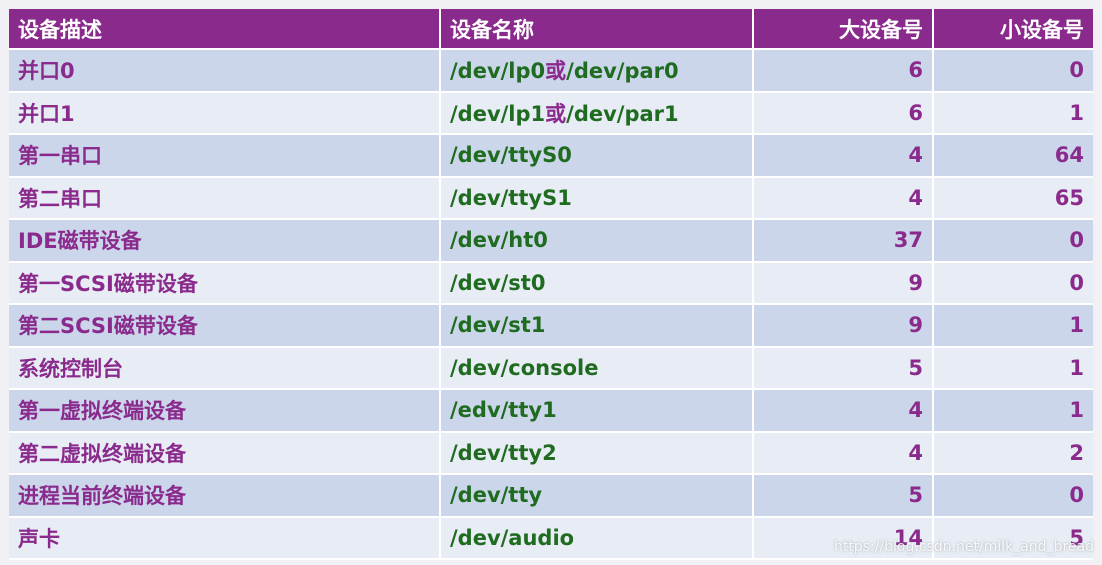  I want to click on cell-description: IDE磁带设备, so click(225, 241).